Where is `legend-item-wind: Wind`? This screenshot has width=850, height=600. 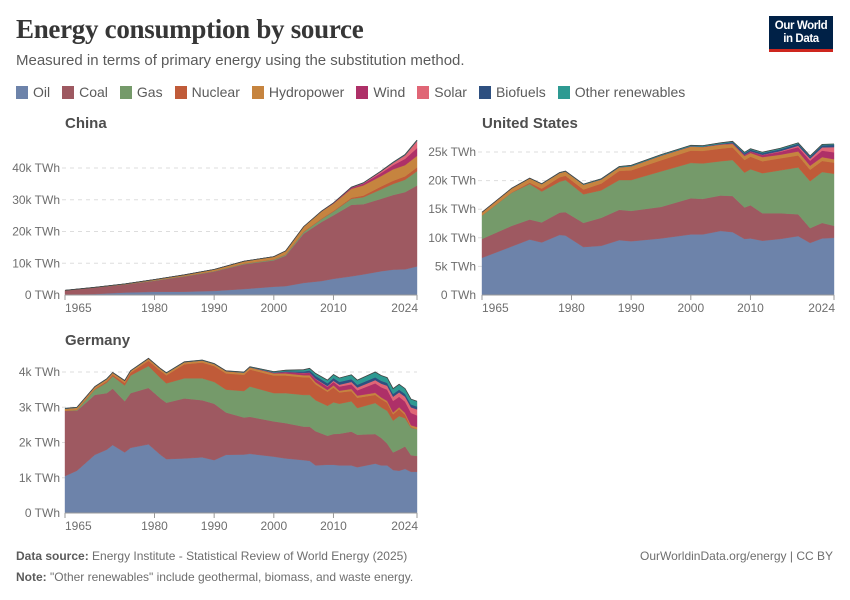
legend-item-wind: Wind is located at coordinates (380, 92).